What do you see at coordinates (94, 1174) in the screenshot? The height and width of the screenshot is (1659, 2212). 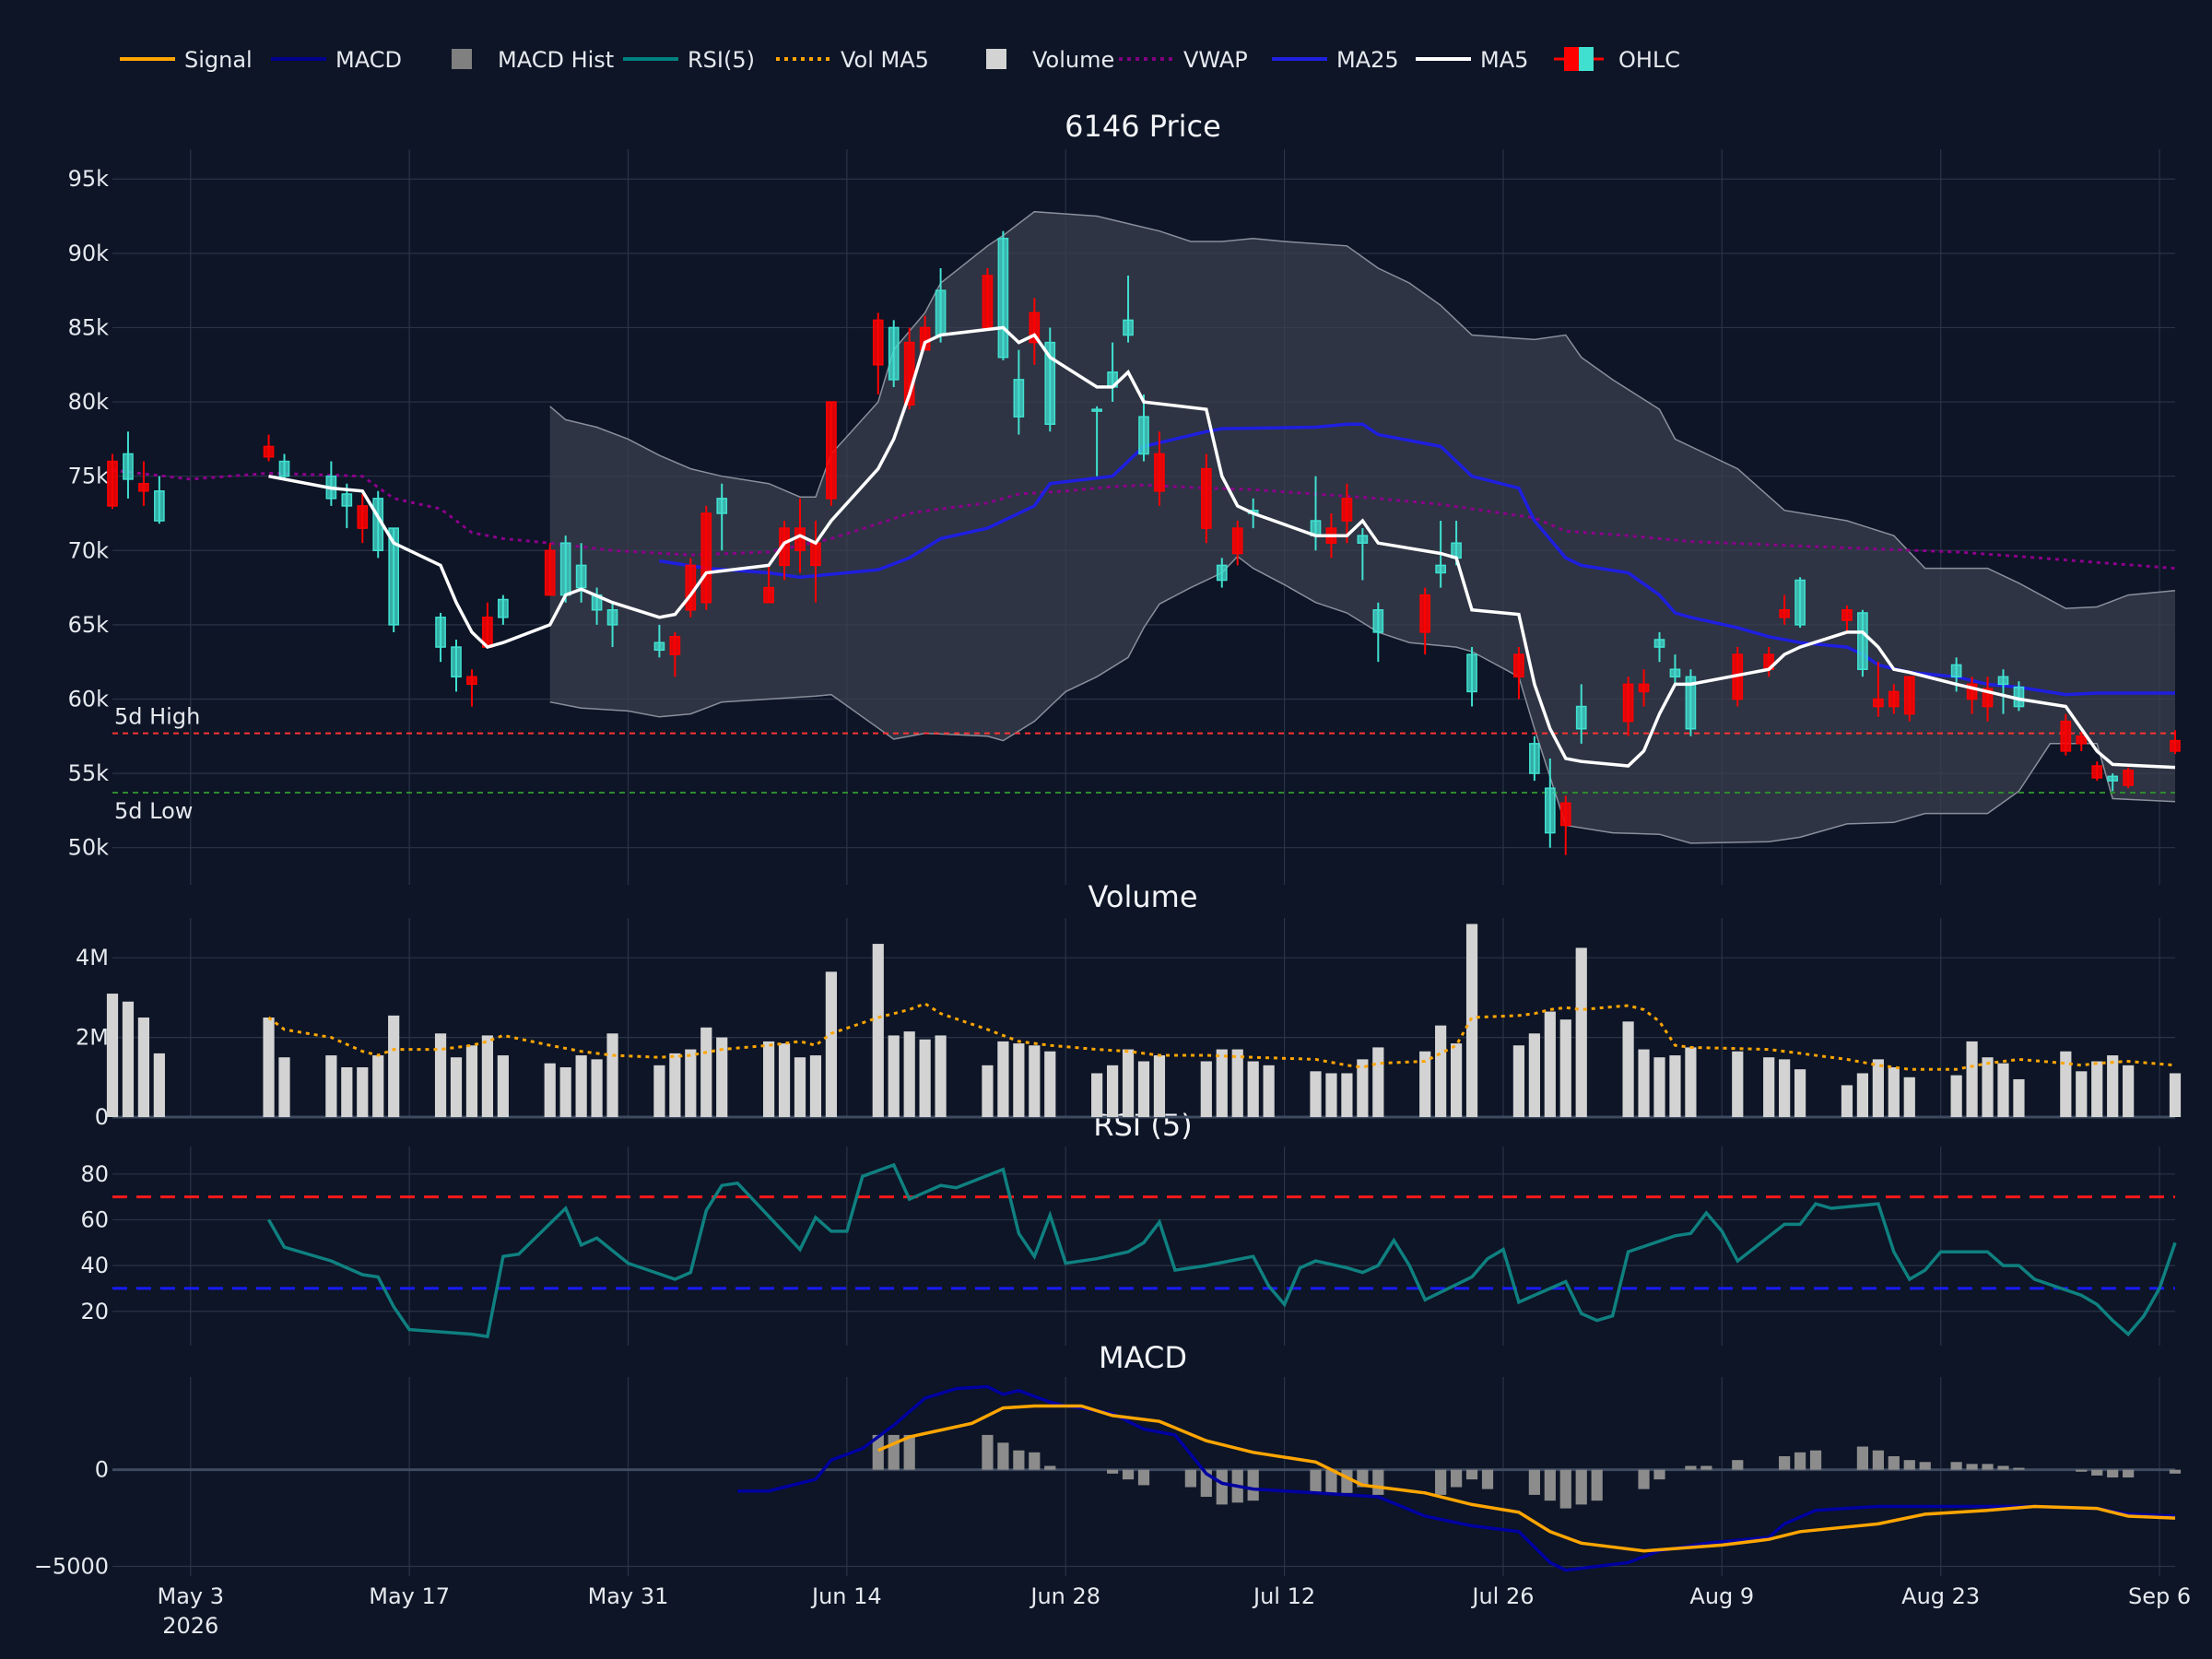 I see `y-tick-label: 80` at bounding box center [94, 1174].